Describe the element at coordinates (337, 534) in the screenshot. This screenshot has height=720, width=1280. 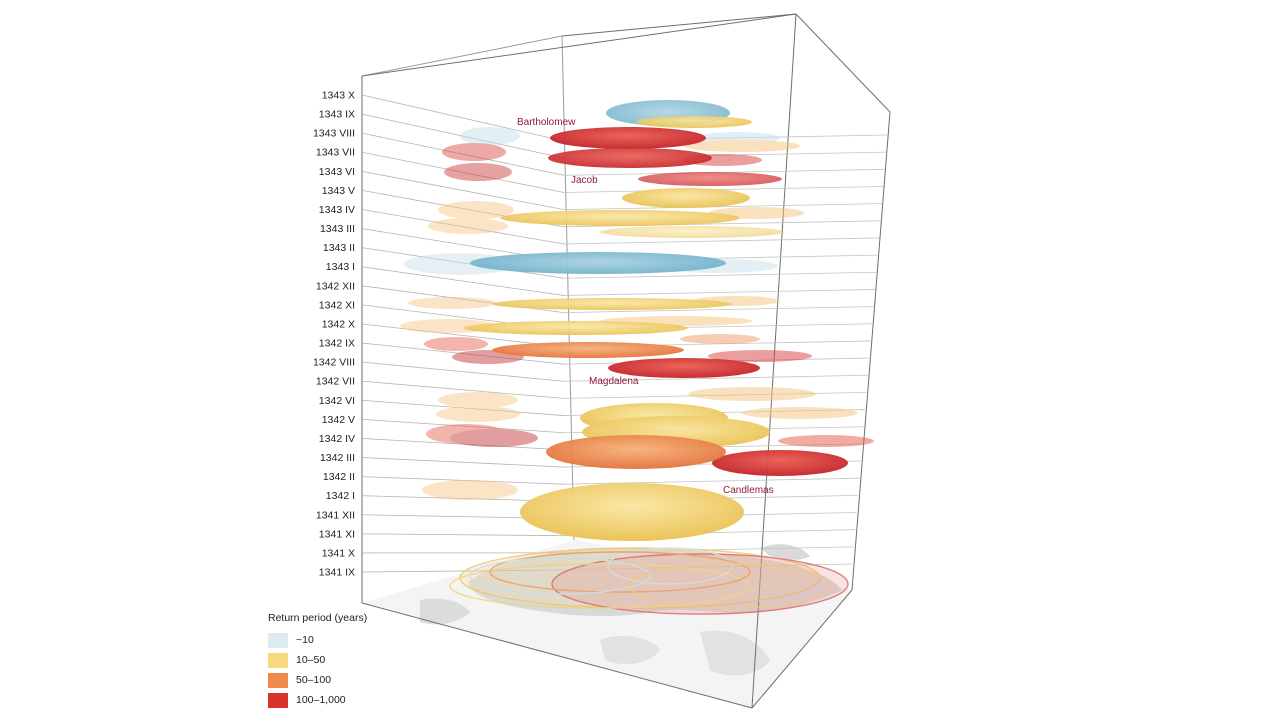
I see `month-axis-label: 1341 XI` at that location.